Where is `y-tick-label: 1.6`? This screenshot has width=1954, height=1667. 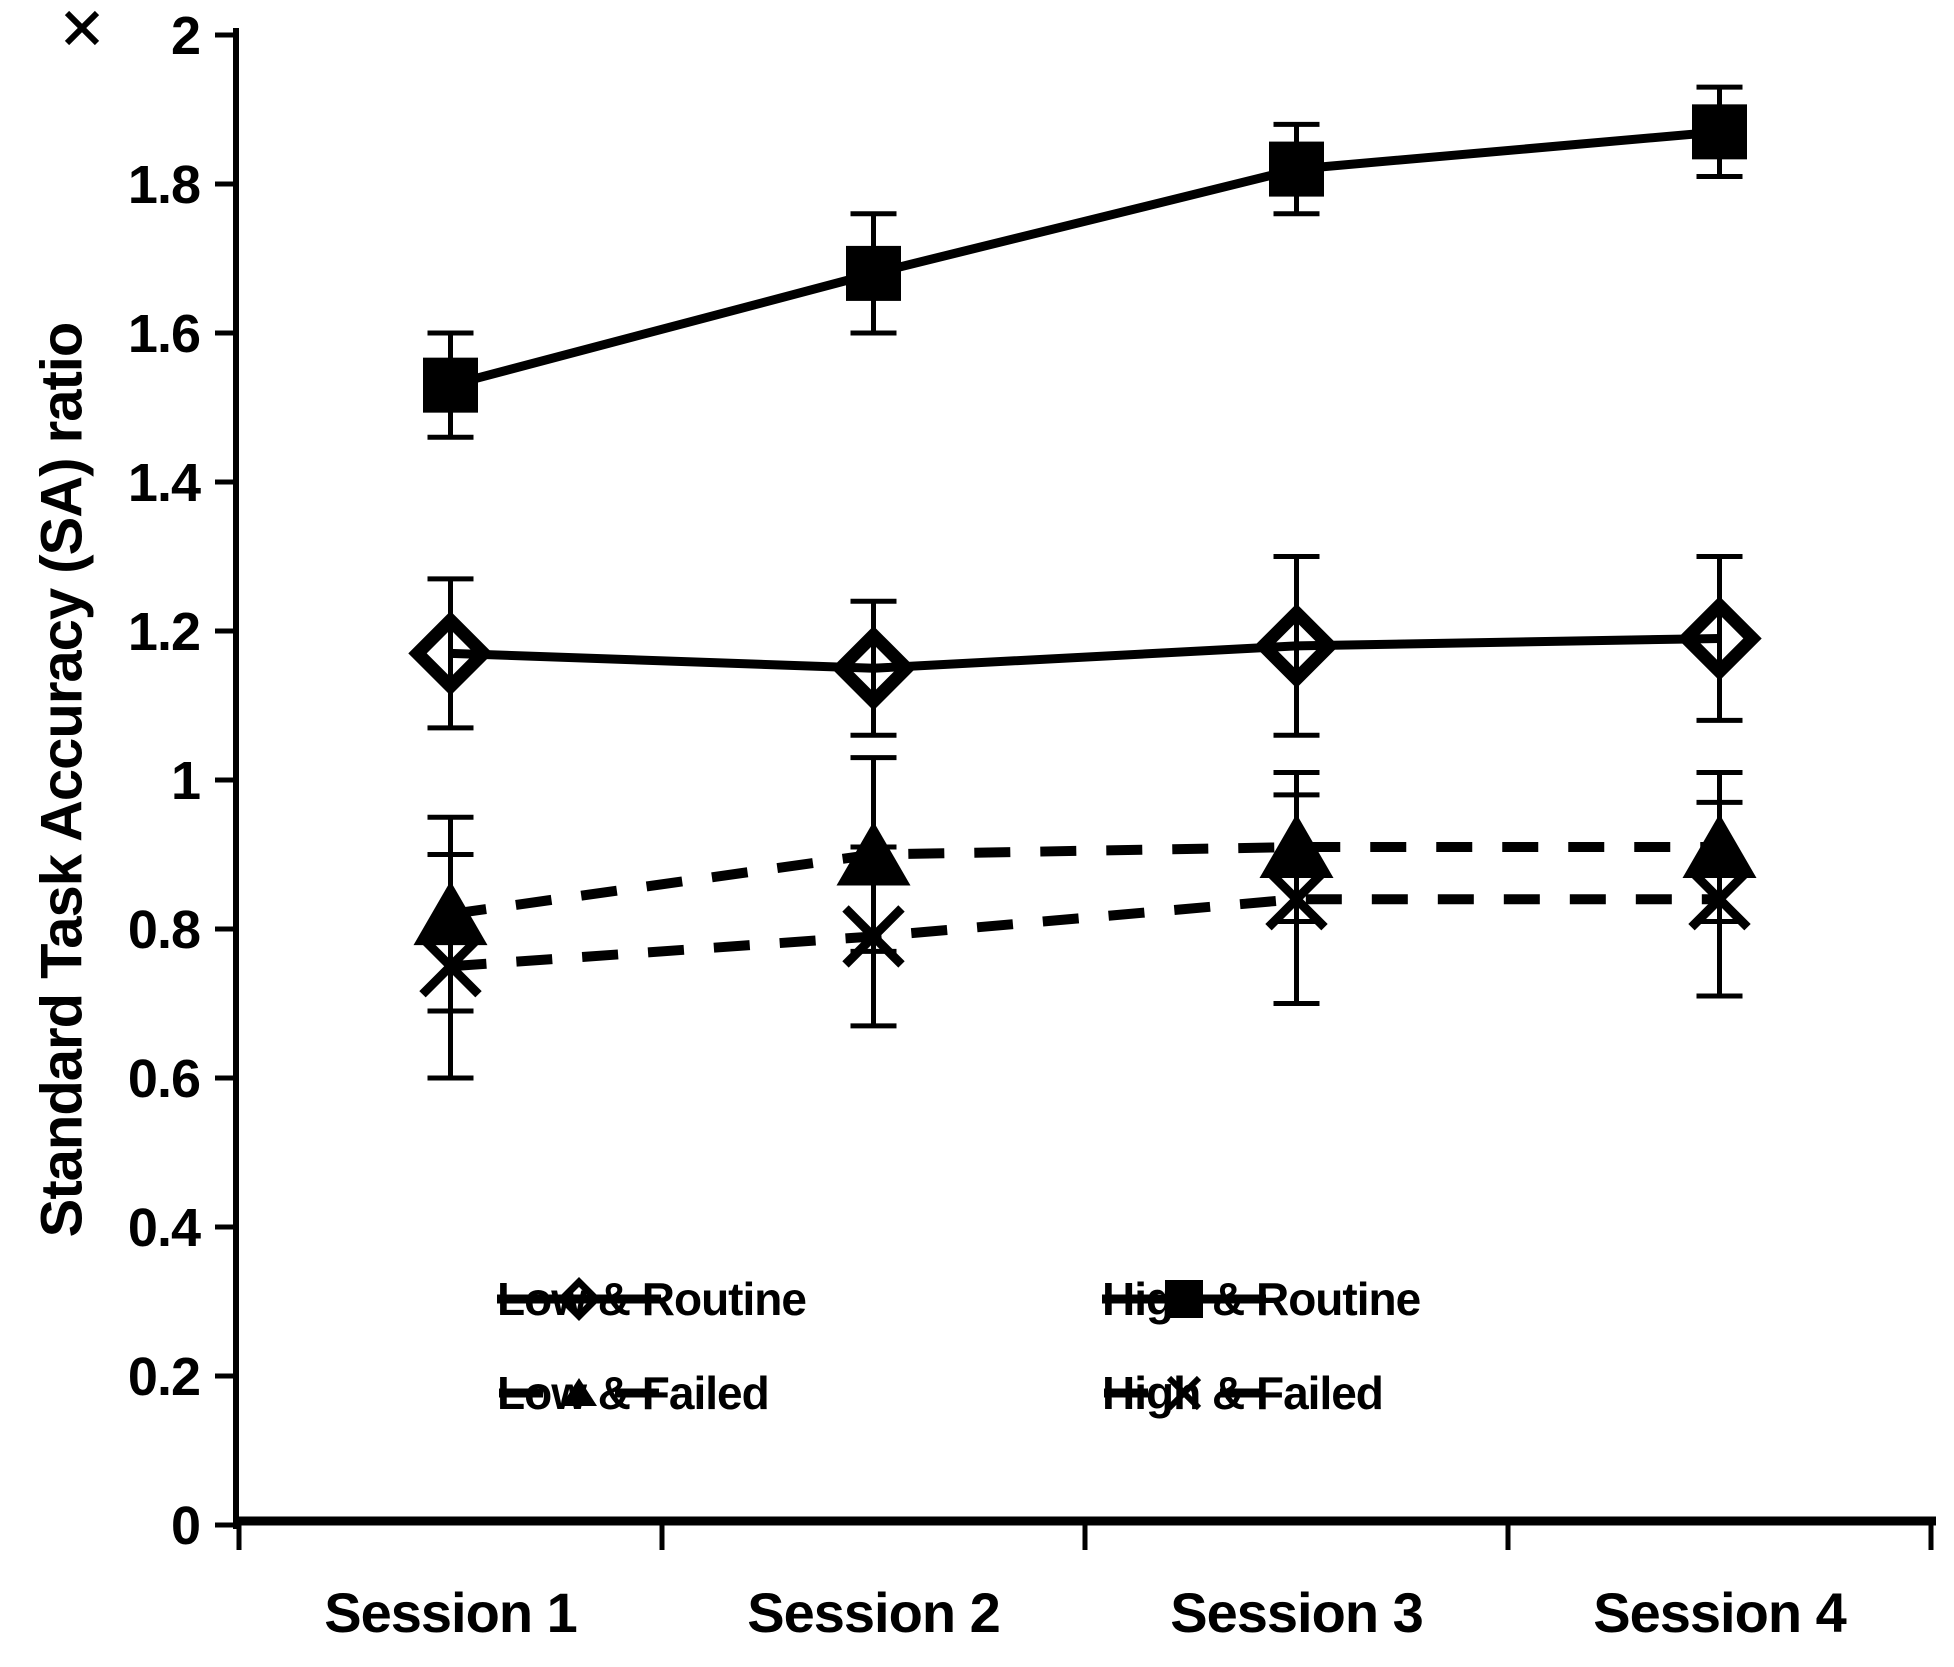 y-tick-label: 1.6 is located at coordinates (164, 334).